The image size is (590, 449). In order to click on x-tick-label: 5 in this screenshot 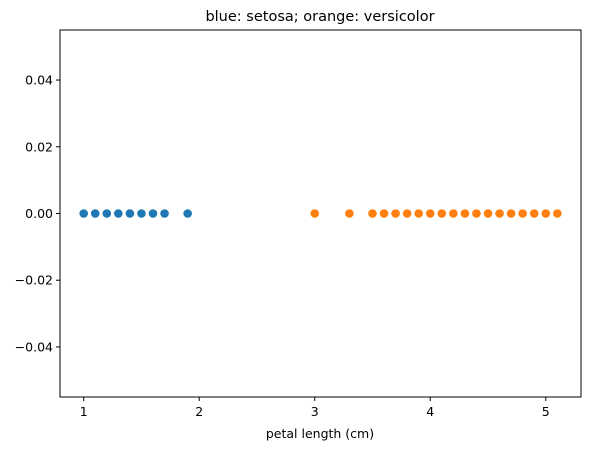, I will do `click(546, 411)`.